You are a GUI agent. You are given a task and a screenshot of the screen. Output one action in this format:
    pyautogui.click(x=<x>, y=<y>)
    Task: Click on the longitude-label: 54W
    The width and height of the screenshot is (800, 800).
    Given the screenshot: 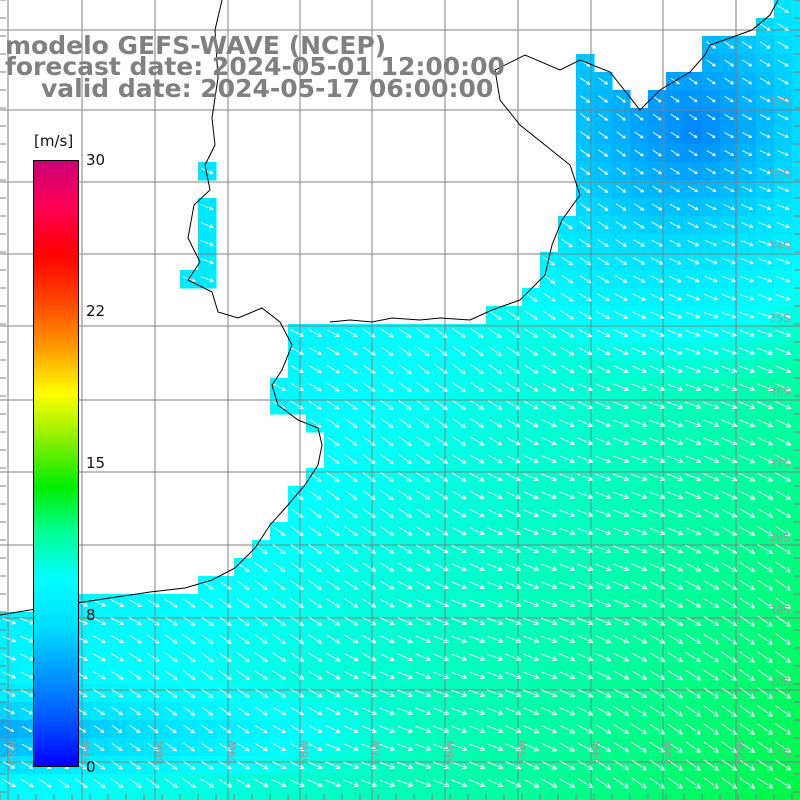 What is the action you would take?
    pyautogui.click(x=595, y=752)
    